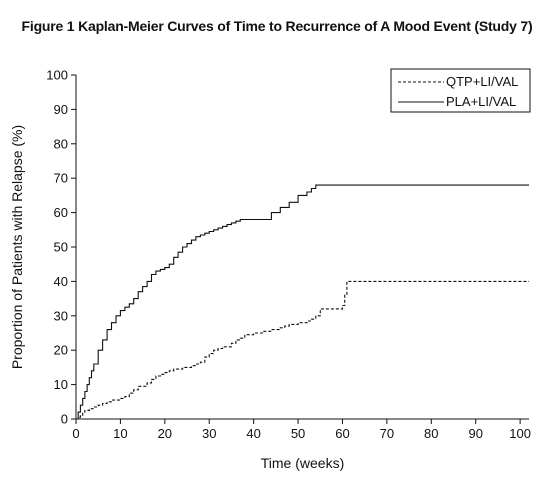 Image resolution: width=554 pixels, height=486 pixels. What do you see at coordinates (431, 433) in the screenshot?
I see `x-tick-label: 80` at bounding box center [431, 433].